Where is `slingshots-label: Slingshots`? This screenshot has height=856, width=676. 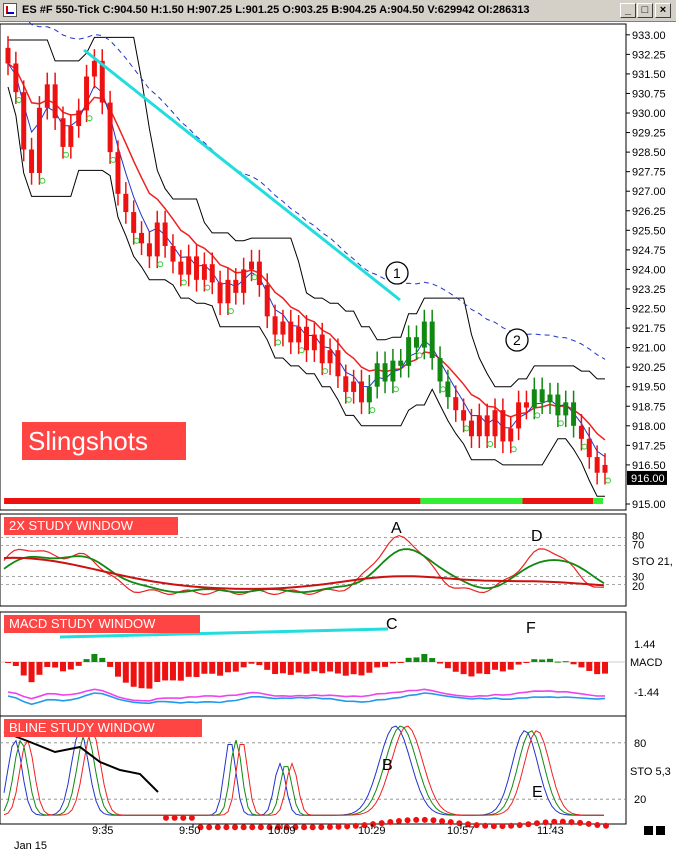
slingshots-label: Slingshots is located at coordinates (88, 441).